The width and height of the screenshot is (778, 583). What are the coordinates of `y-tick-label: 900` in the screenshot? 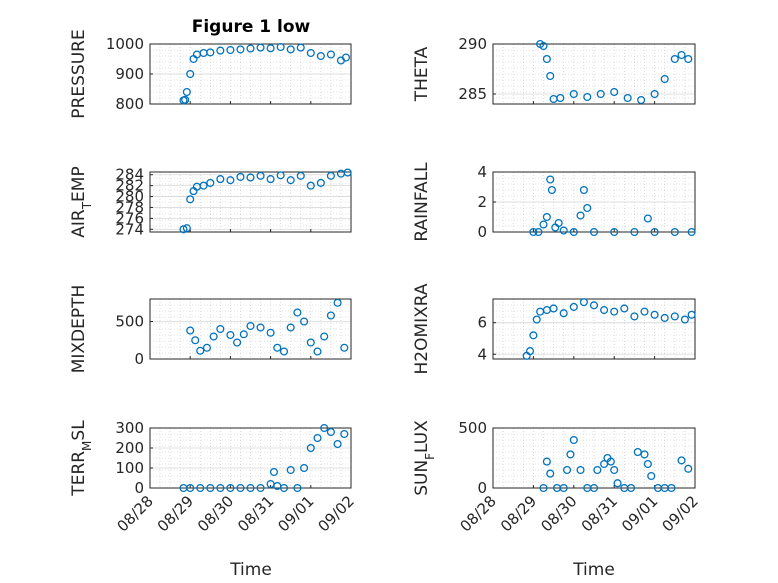 It's located at (129, 74).